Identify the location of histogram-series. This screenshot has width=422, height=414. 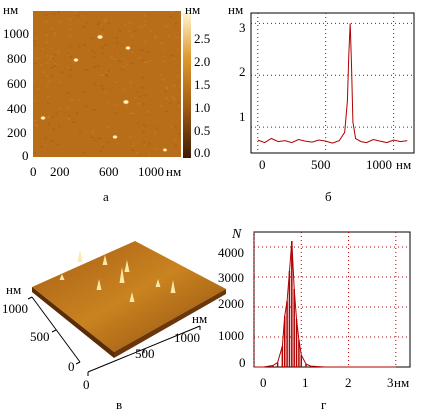
(325, 304).